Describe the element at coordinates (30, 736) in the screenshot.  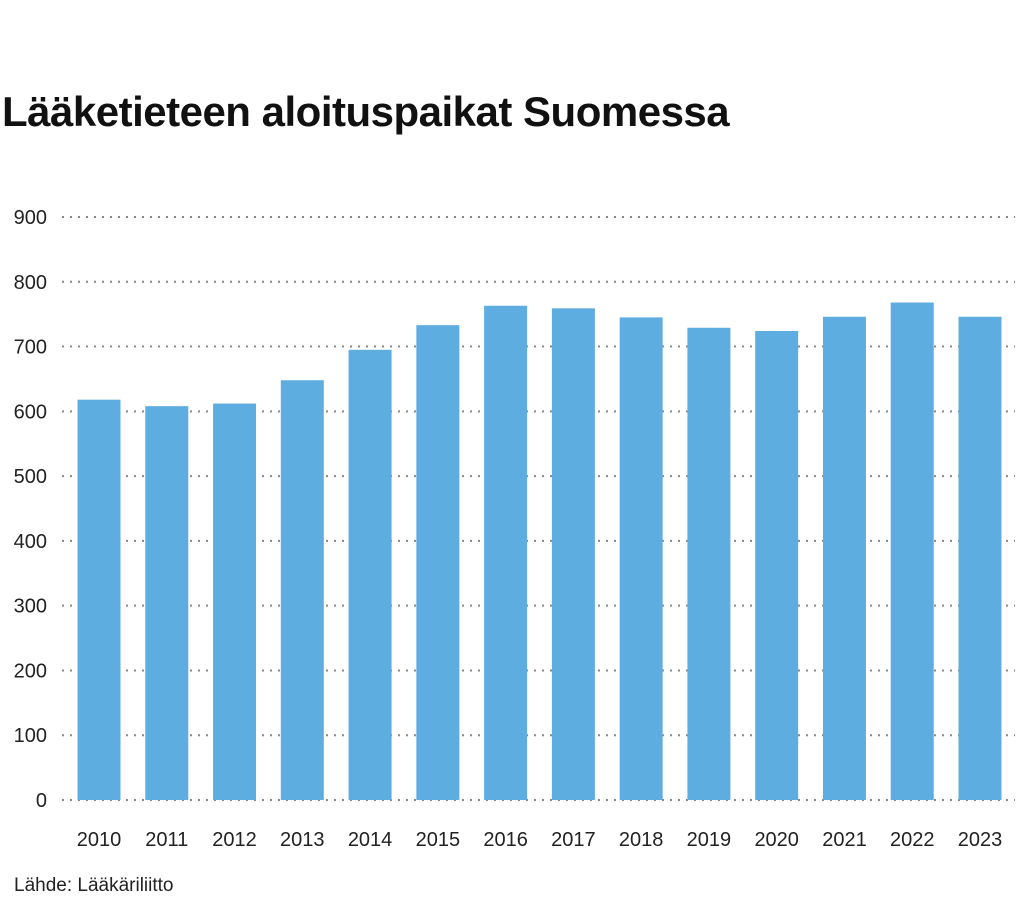
I see `y-tick-label: 100` at that location.